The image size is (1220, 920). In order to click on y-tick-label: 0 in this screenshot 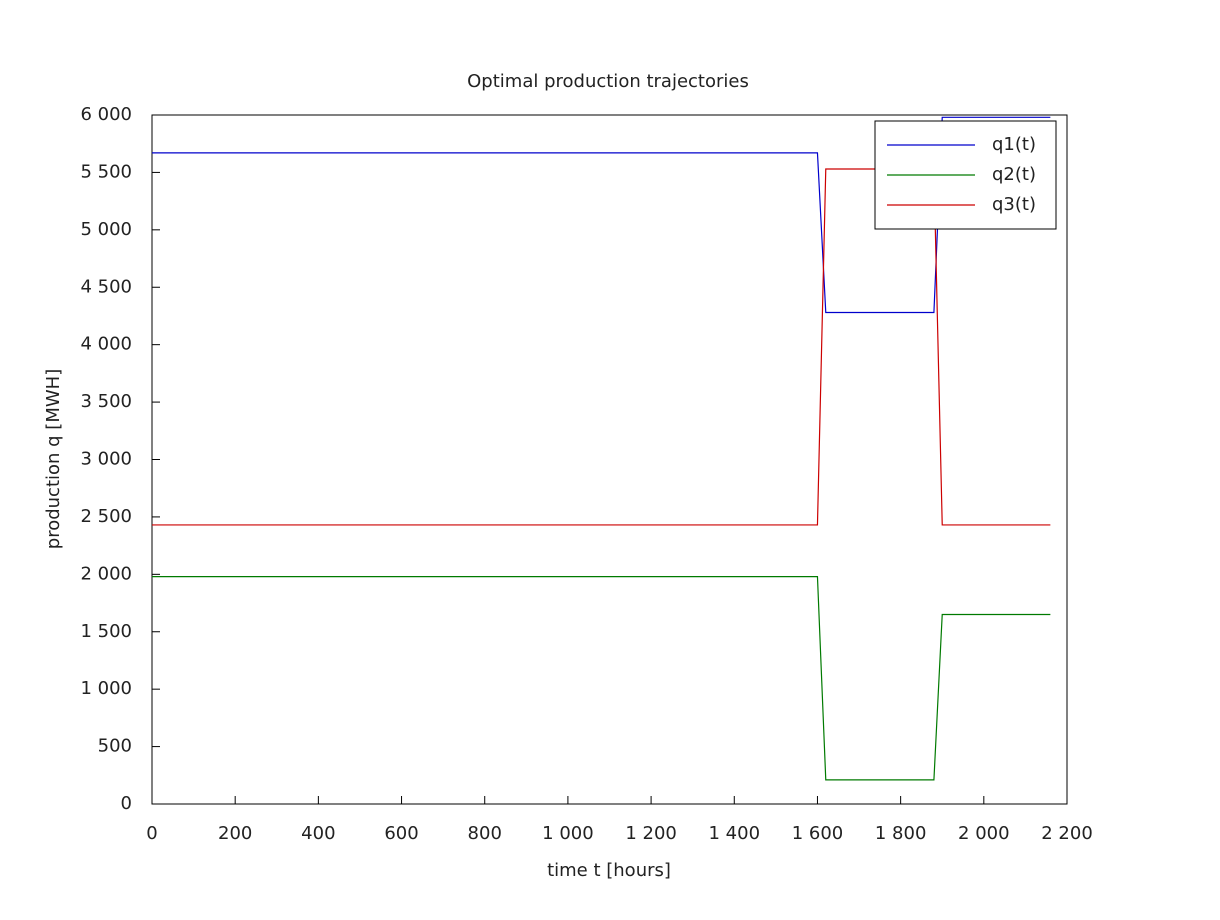, I will do `click(126, 803)`.